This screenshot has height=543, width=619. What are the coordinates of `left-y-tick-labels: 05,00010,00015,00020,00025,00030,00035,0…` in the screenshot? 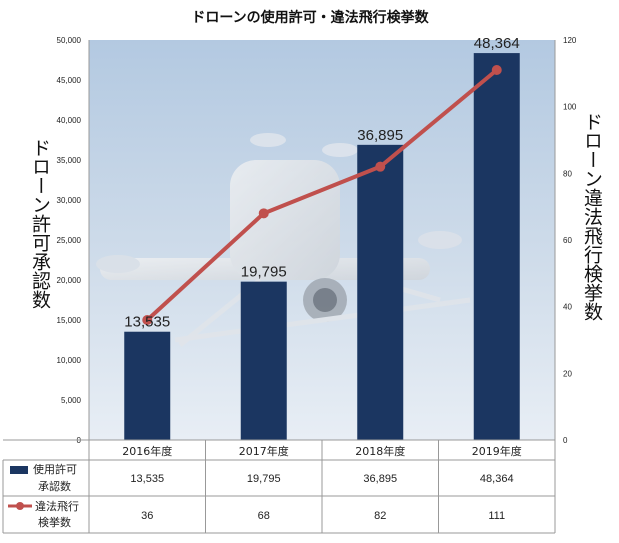 It's located at (69, 240).